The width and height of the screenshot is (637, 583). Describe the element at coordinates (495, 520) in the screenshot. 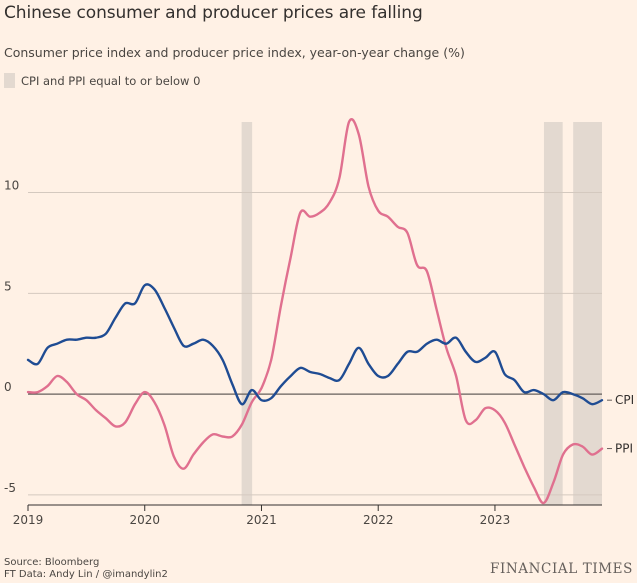

I see `x-tick-label: 2023` at that location.